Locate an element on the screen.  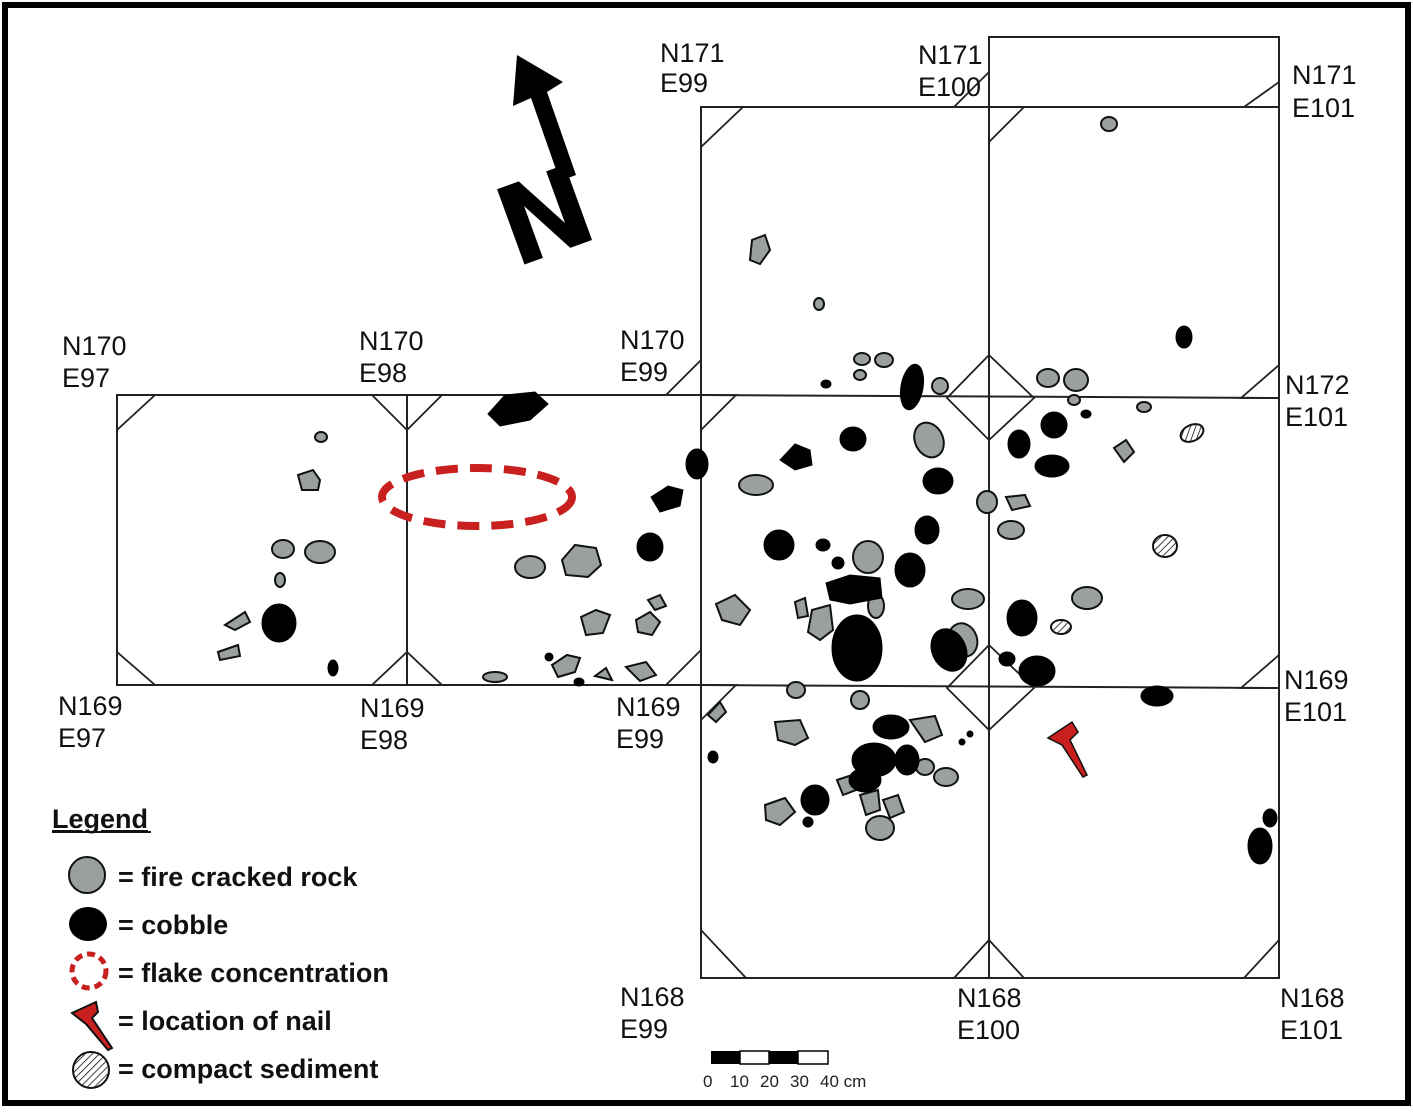
north-letter: N is located at coordinates (545, 217).